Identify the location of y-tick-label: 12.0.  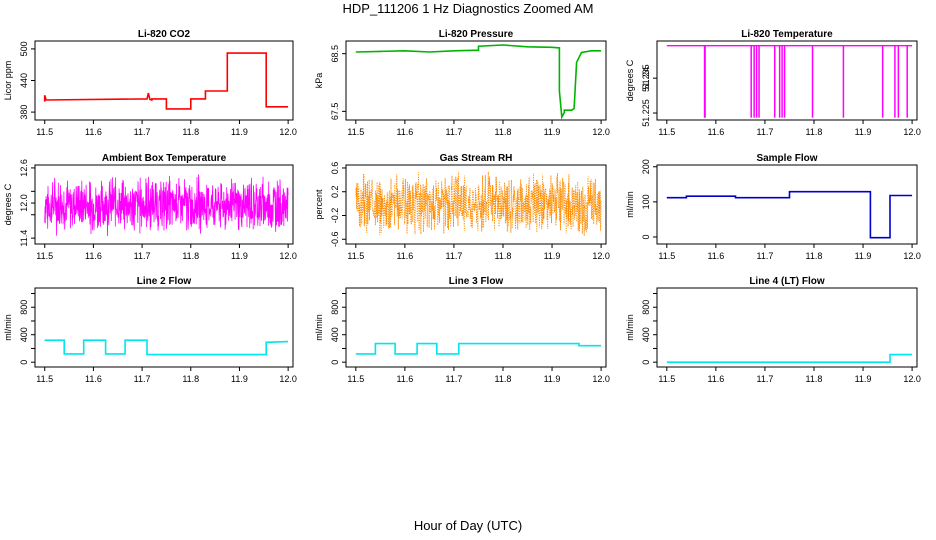
(24, 203).